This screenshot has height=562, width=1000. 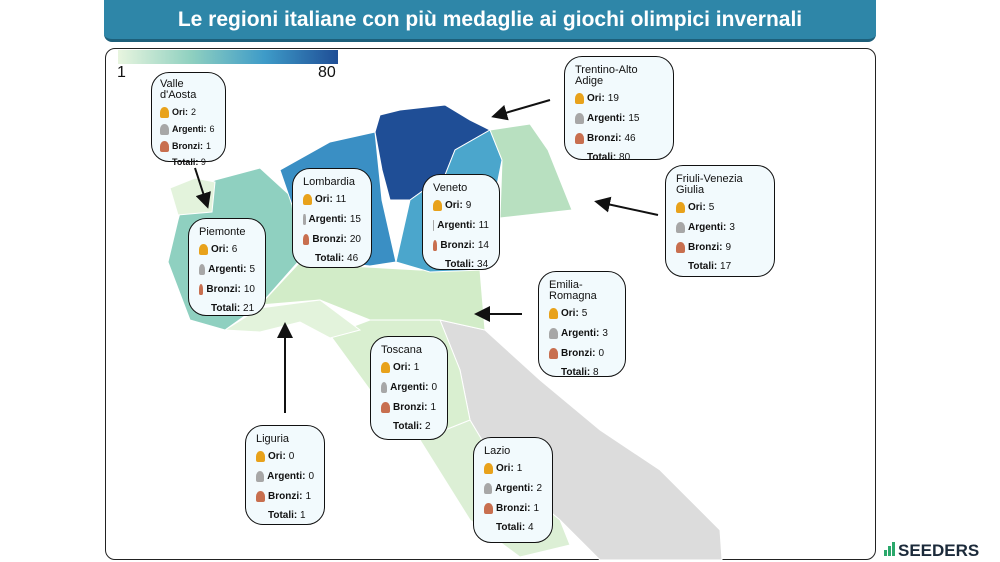 What do you see at coordinates (619, 138) in the screenshot?
I see `bronze-row: Bronzi: 46` at bounding box center [619, 138].